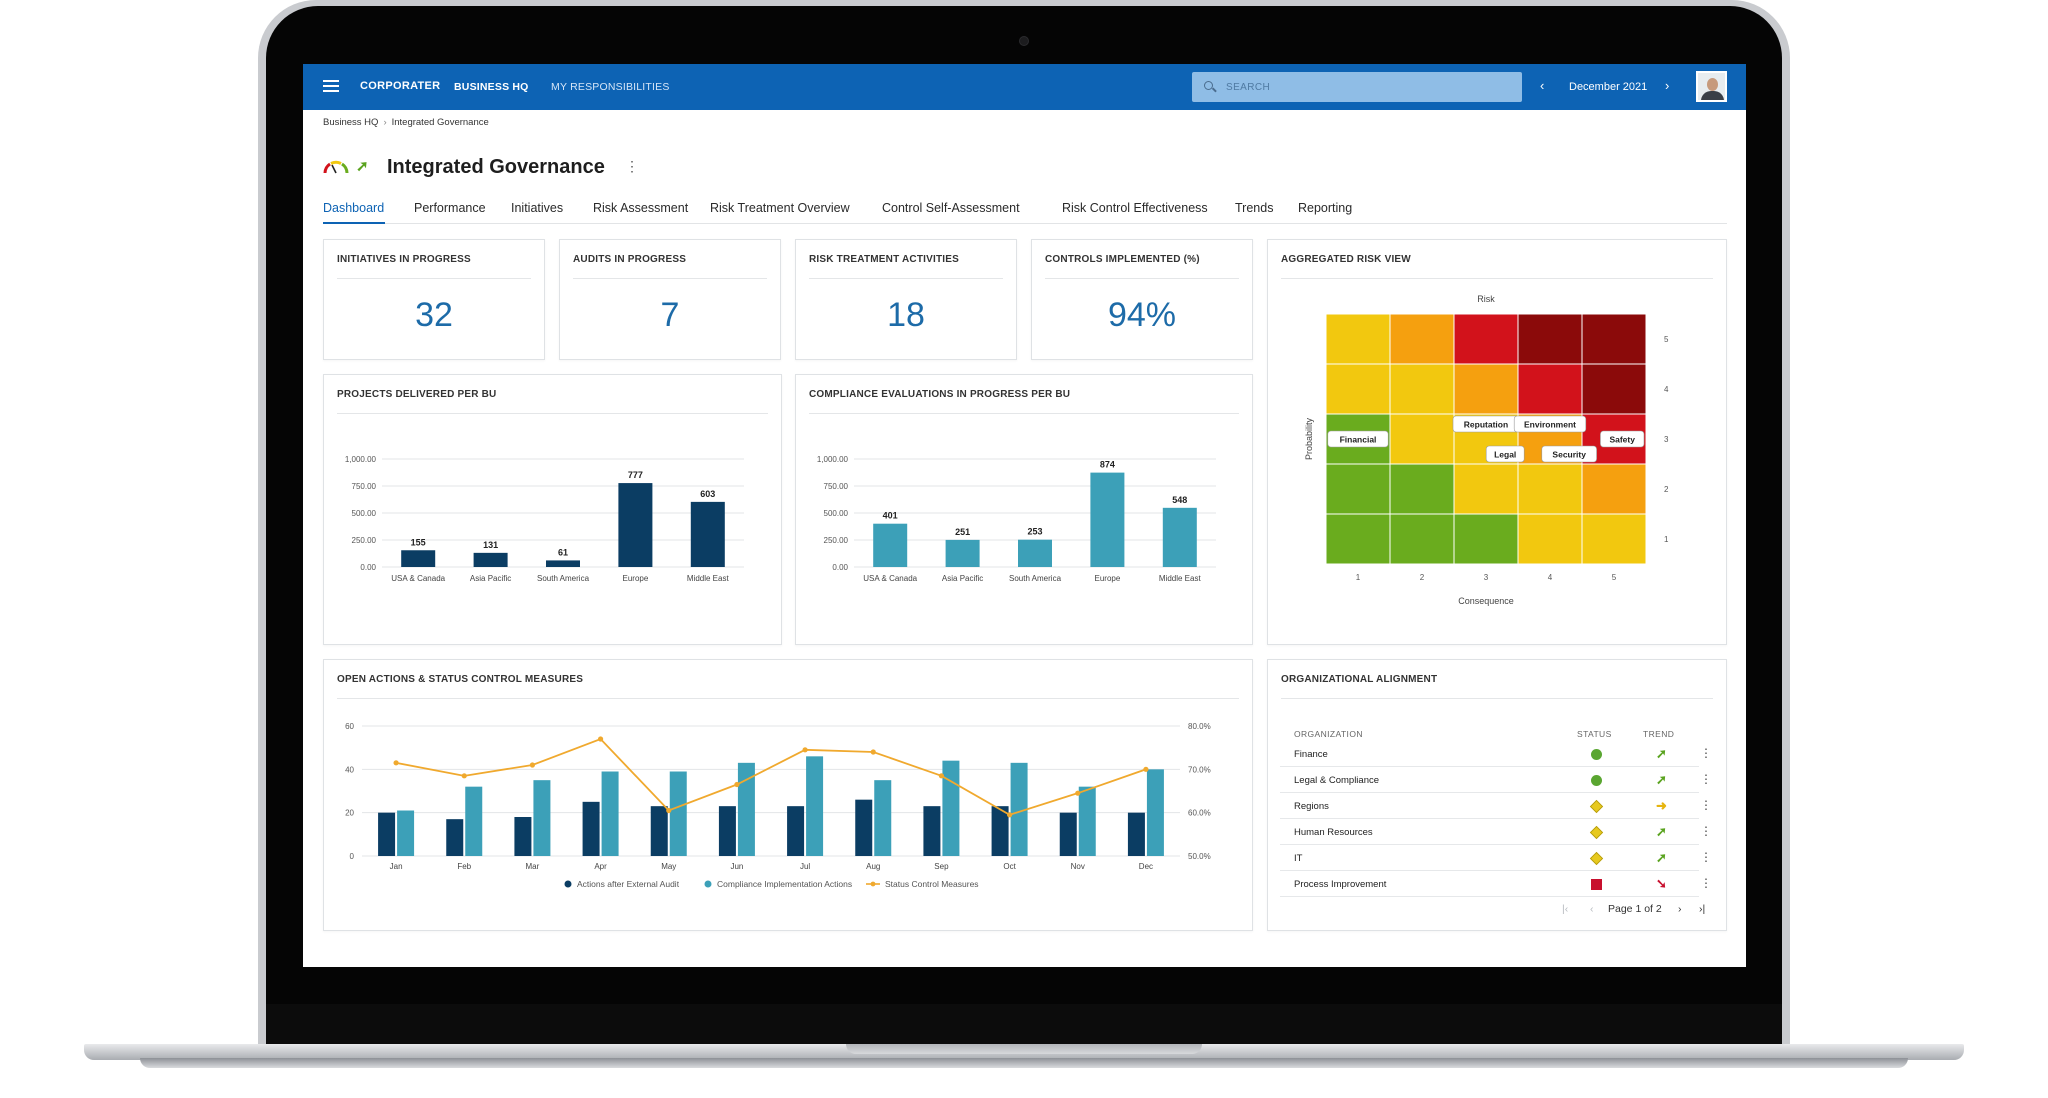  Describe the element at coordinates (1496, 754) in the screenshot. I see `table-row: Finance ➚ ⋮` at that location.